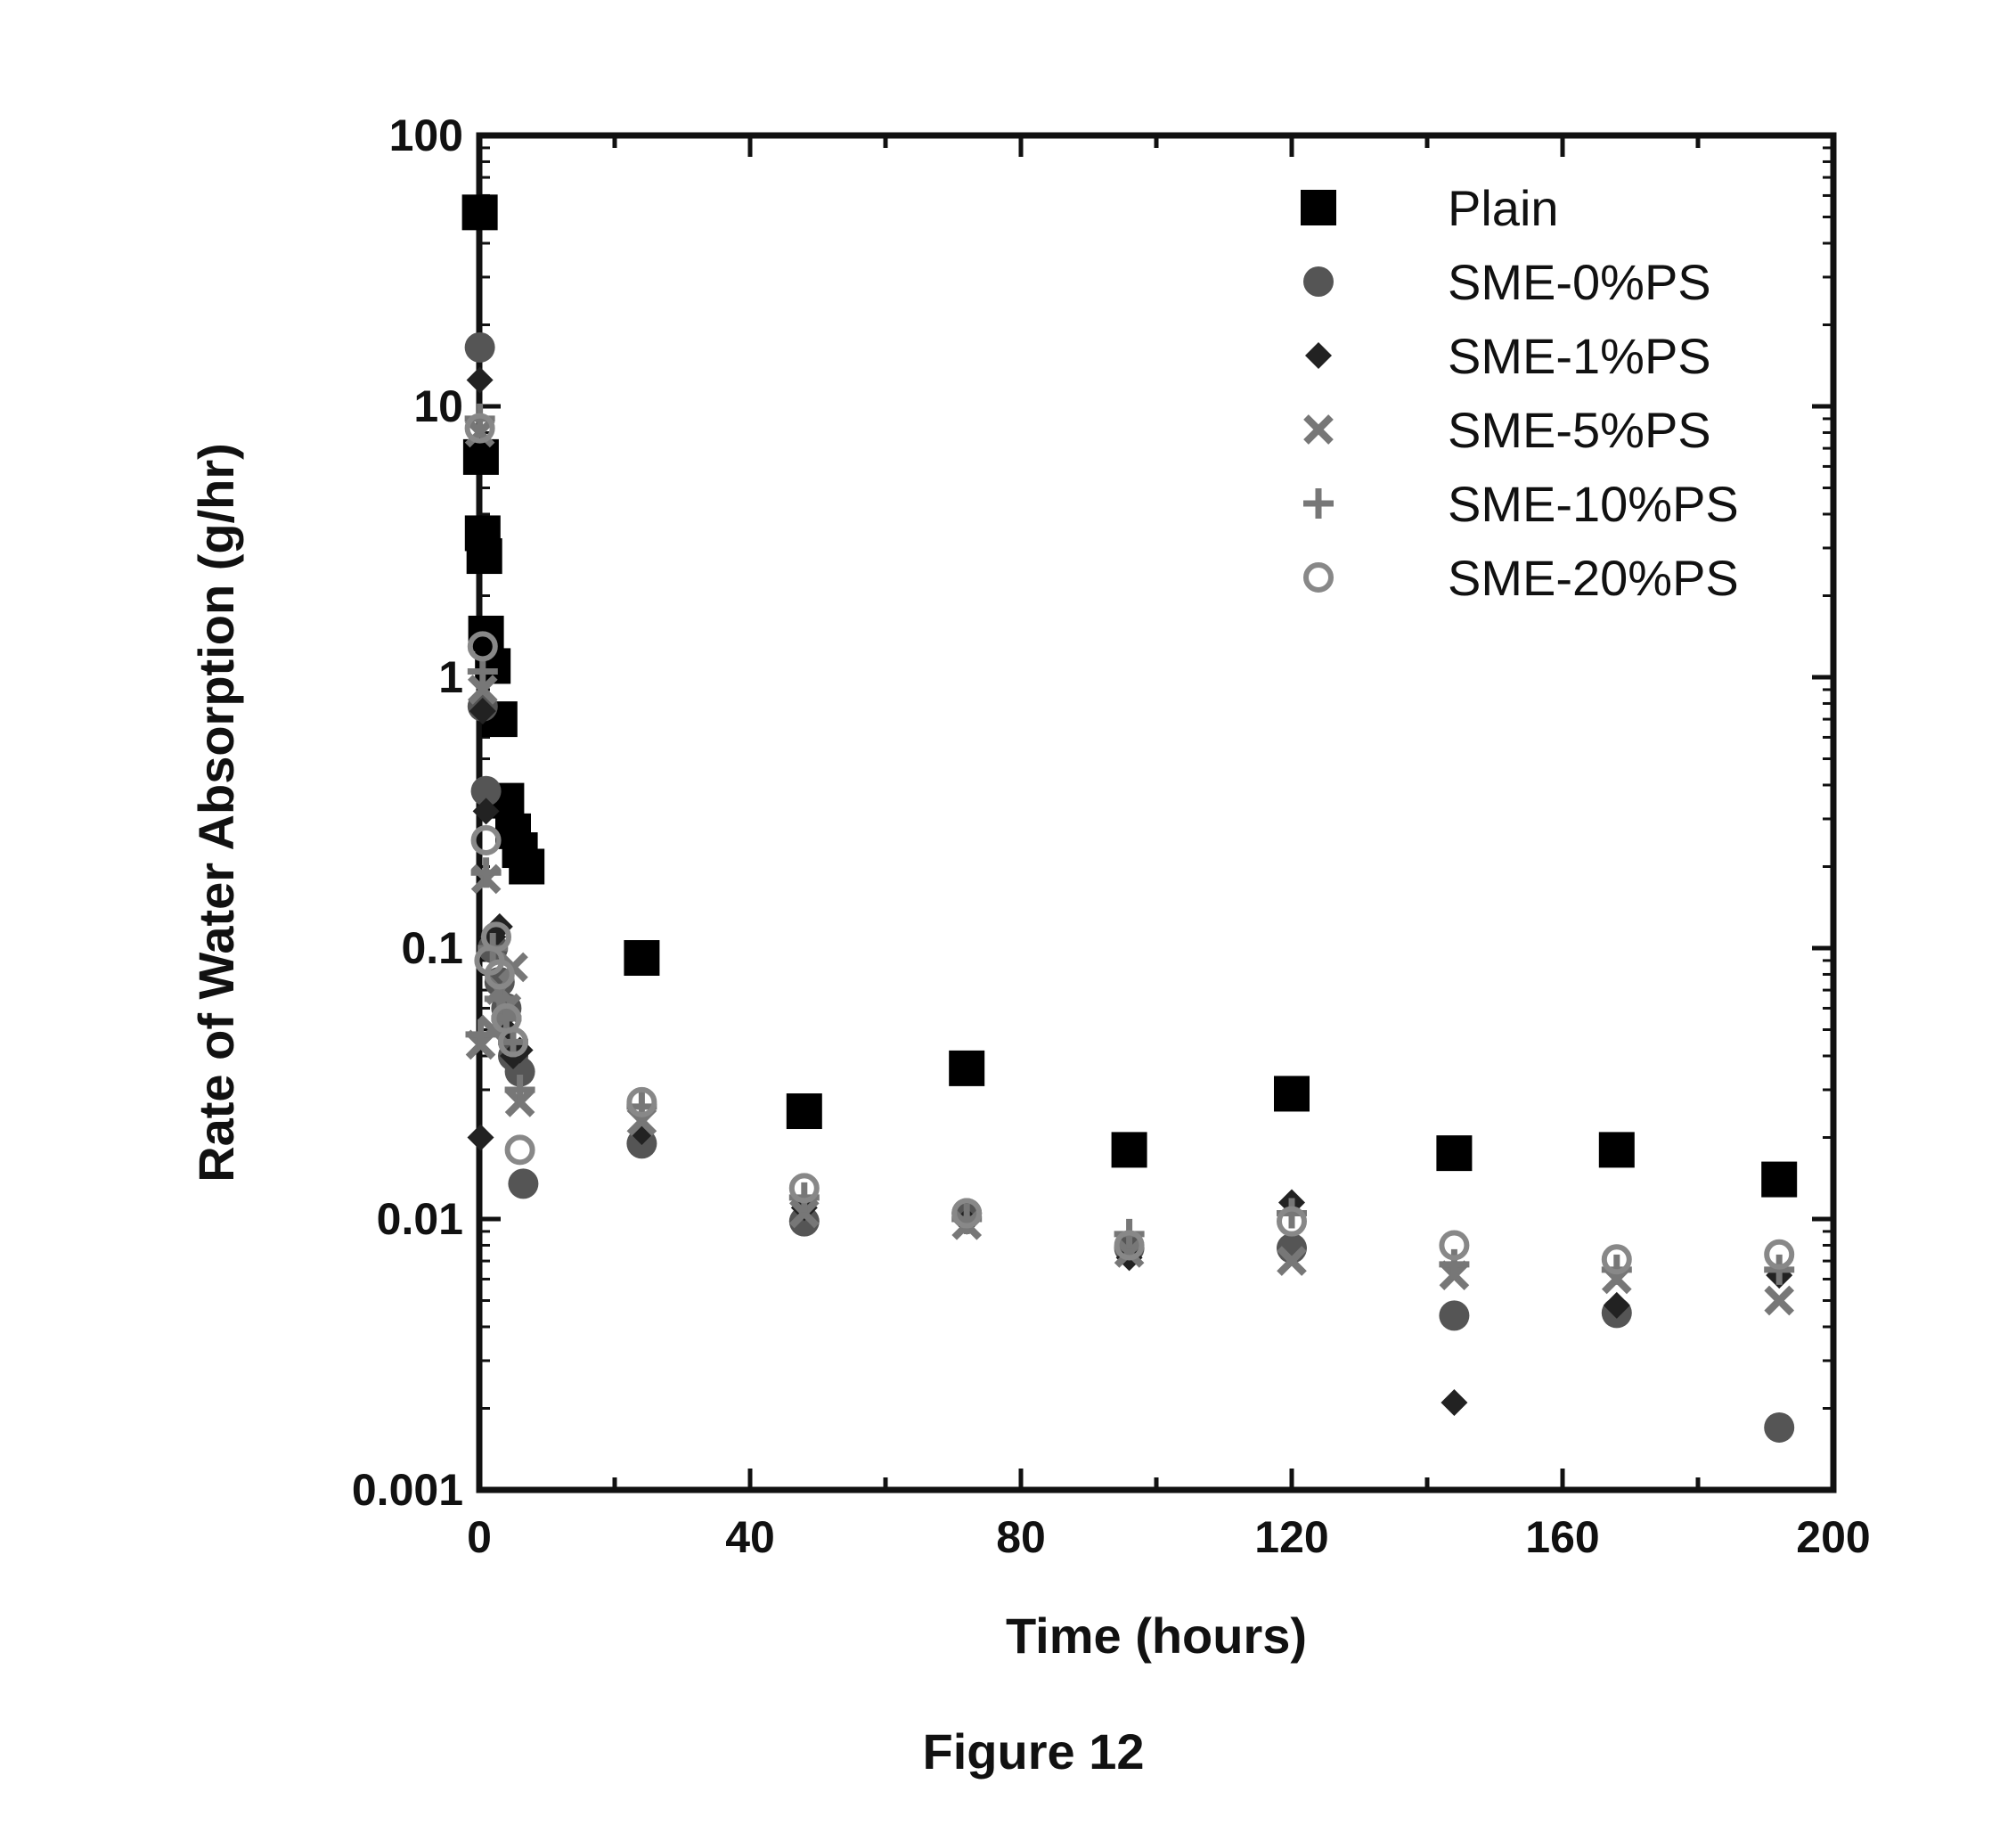 Image resolution: width=2016 pixels, height=1841 pixels. What do you see at coordinates (426, 135) in the screenshot?
I see `y-tick-label: 100` at bounding box center [426, 135].